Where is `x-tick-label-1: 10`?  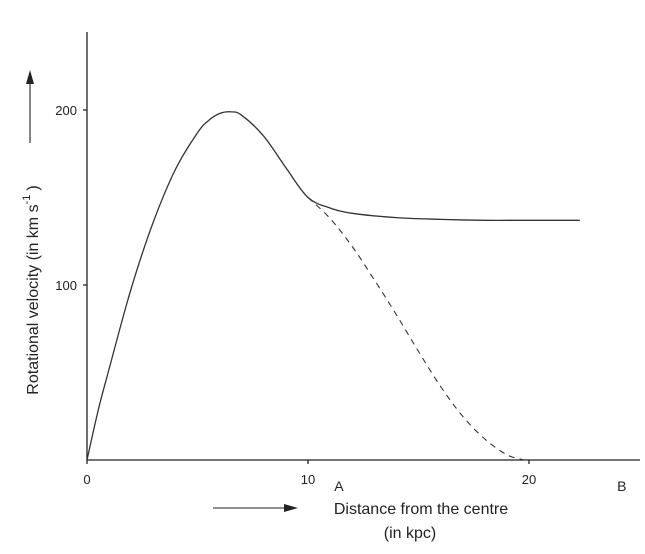
x-tick-label-1: 10 is located at coordinates (308, 479).